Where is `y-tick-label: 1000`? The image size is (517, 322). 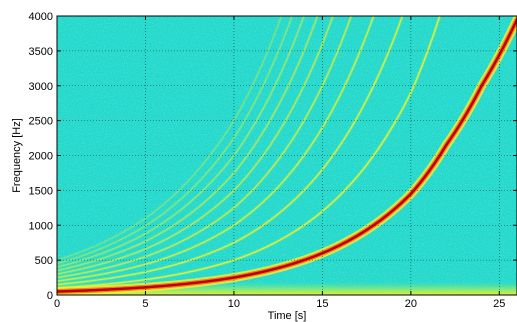
y-tick-label: 1000 is located at coordinates (41, 226).